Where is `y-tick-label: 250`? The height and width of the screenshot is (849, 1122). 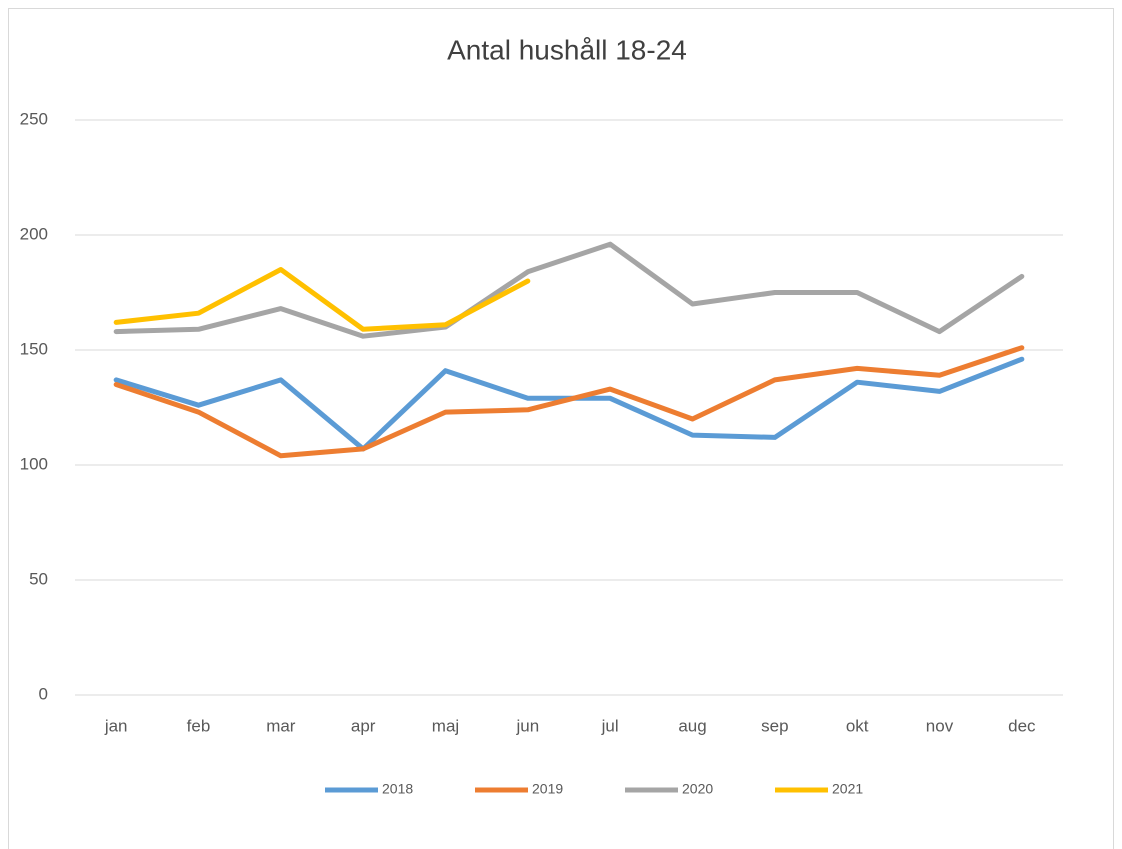 y-tick-label: 250 is located at coordinates (34, 118).